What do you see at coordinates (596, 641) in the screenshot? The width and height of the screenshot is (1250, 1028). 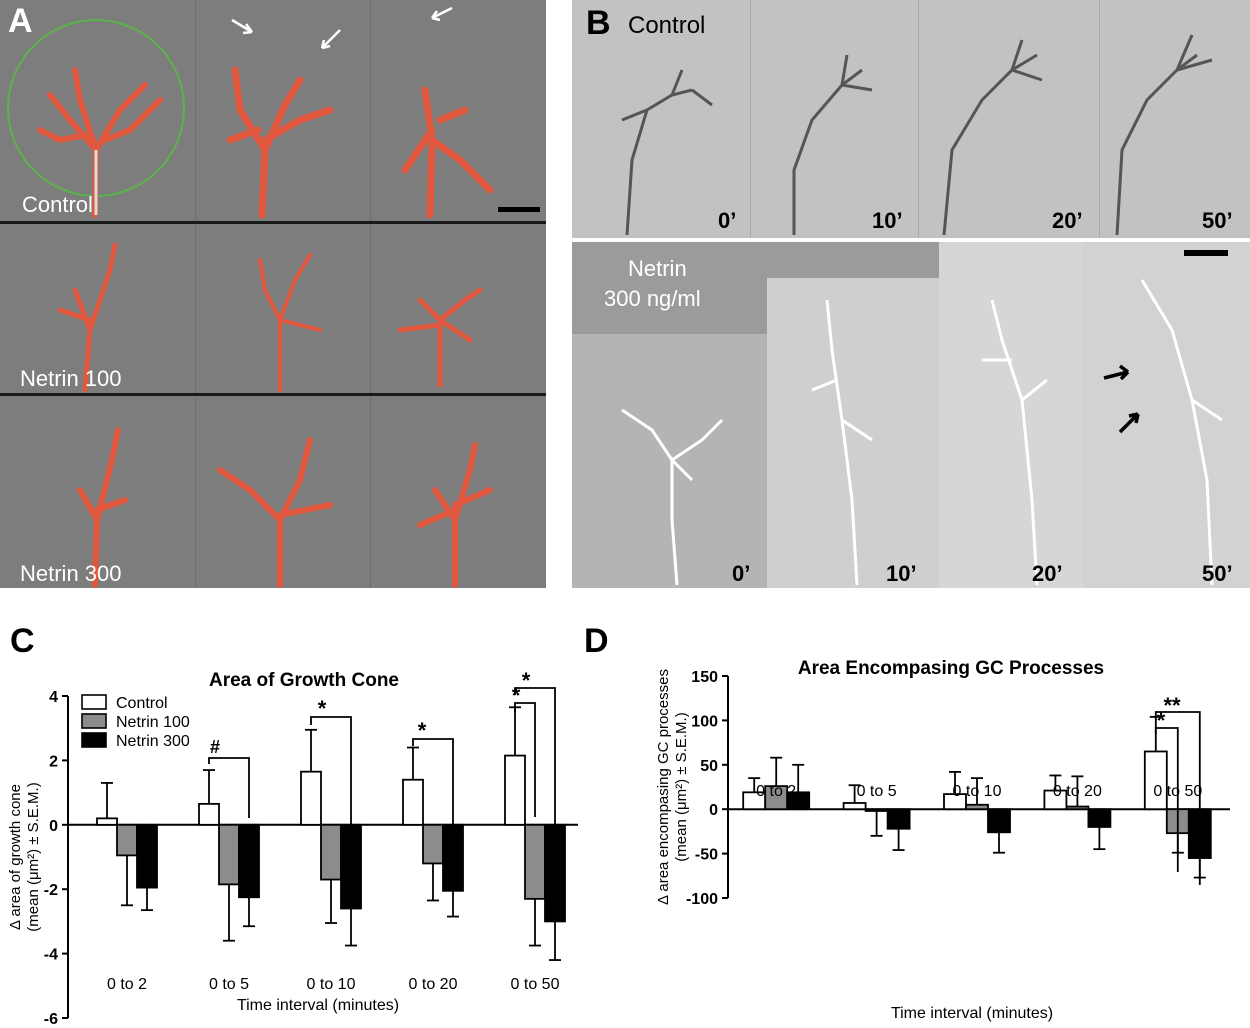 I see `panel-letter-d: D` at bounding box center [596, 641].